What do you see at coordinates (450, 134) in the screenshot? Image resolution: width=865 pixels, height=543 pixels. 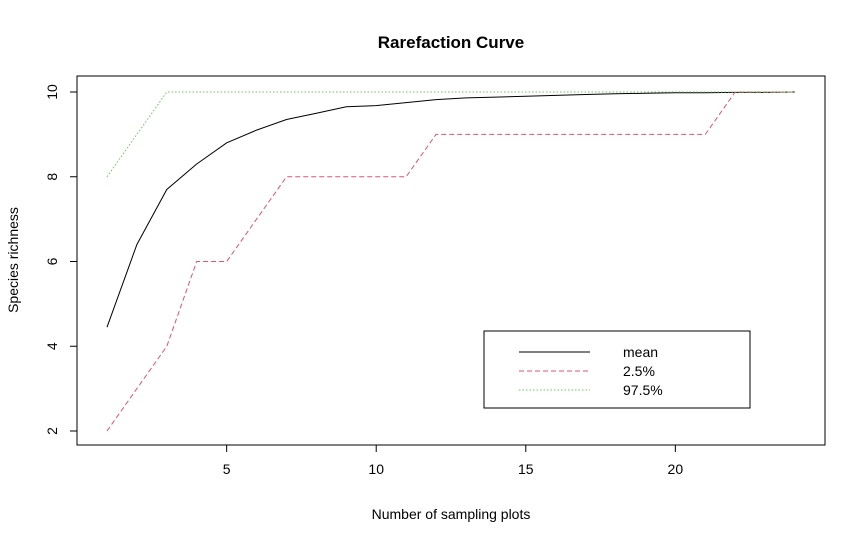 I see `series-line-upper` at bounding box center [450, 134].